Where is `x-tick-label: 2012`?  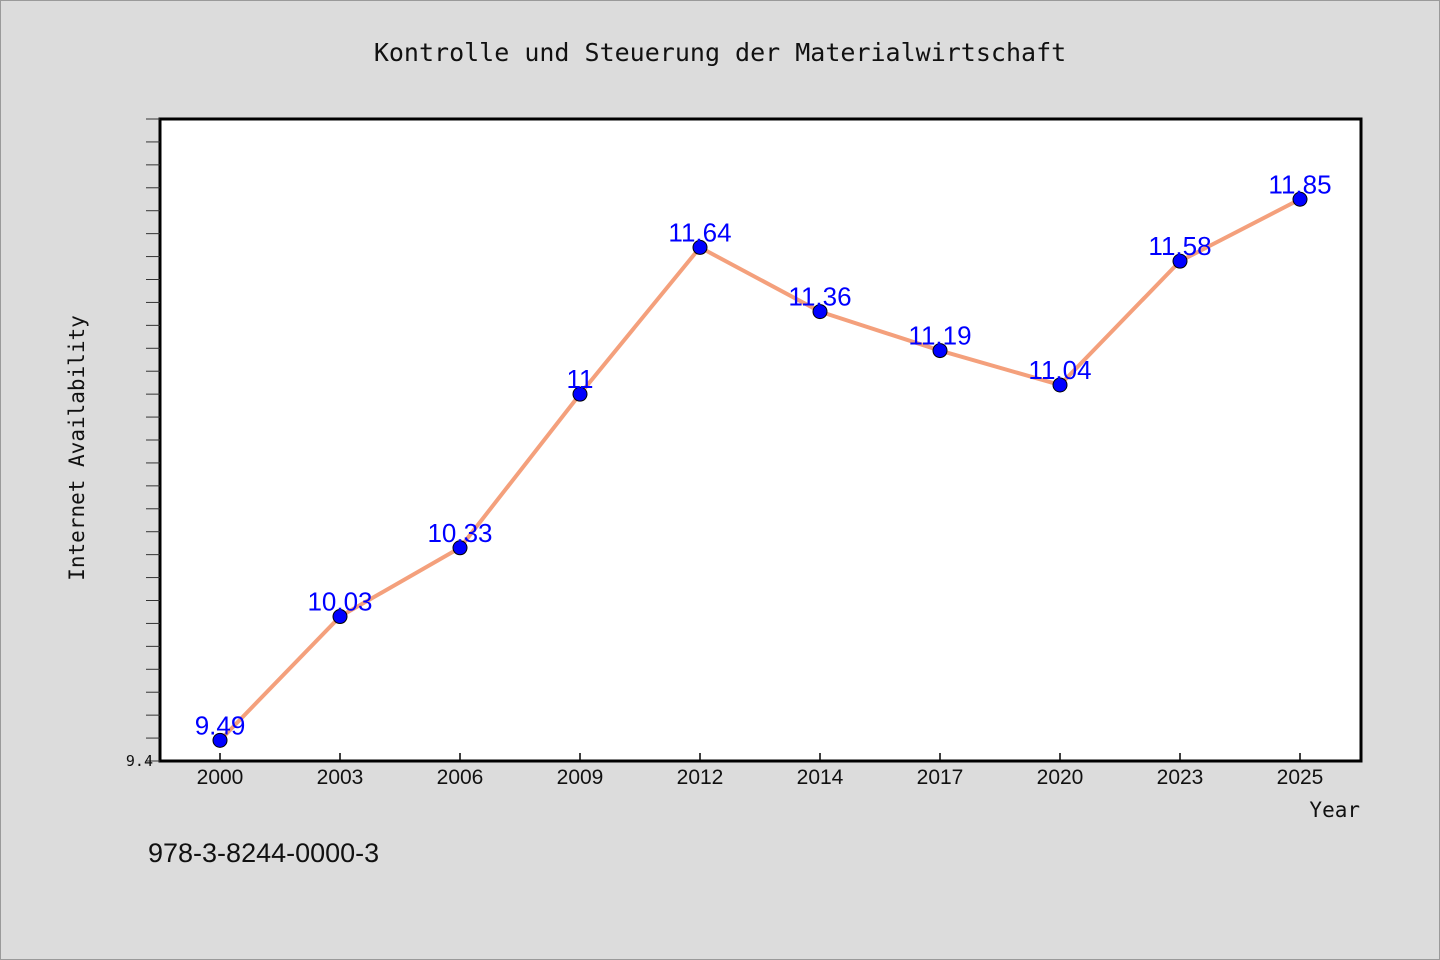
x-tick-label: 2012 is located at coordinates (700, 777).